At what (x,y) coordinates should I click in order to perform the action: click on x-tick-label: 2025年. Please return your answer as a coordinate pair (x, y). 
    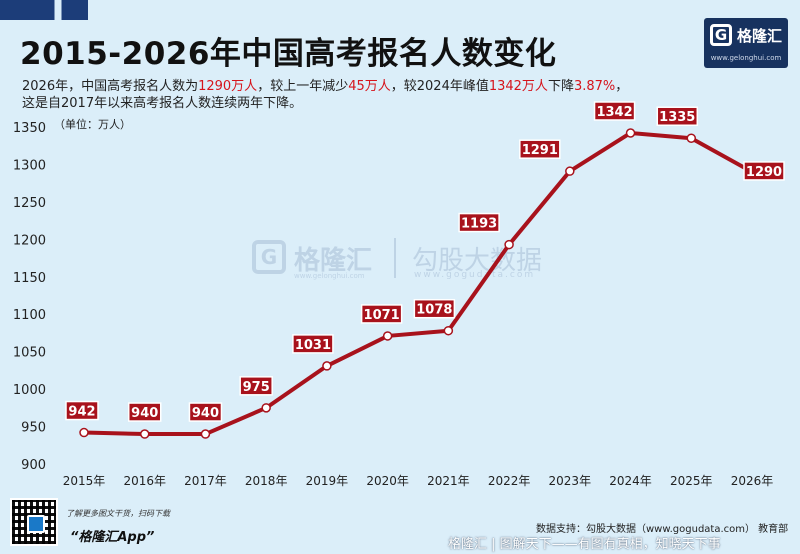
    Looking at the image, I should click on (691, 481).